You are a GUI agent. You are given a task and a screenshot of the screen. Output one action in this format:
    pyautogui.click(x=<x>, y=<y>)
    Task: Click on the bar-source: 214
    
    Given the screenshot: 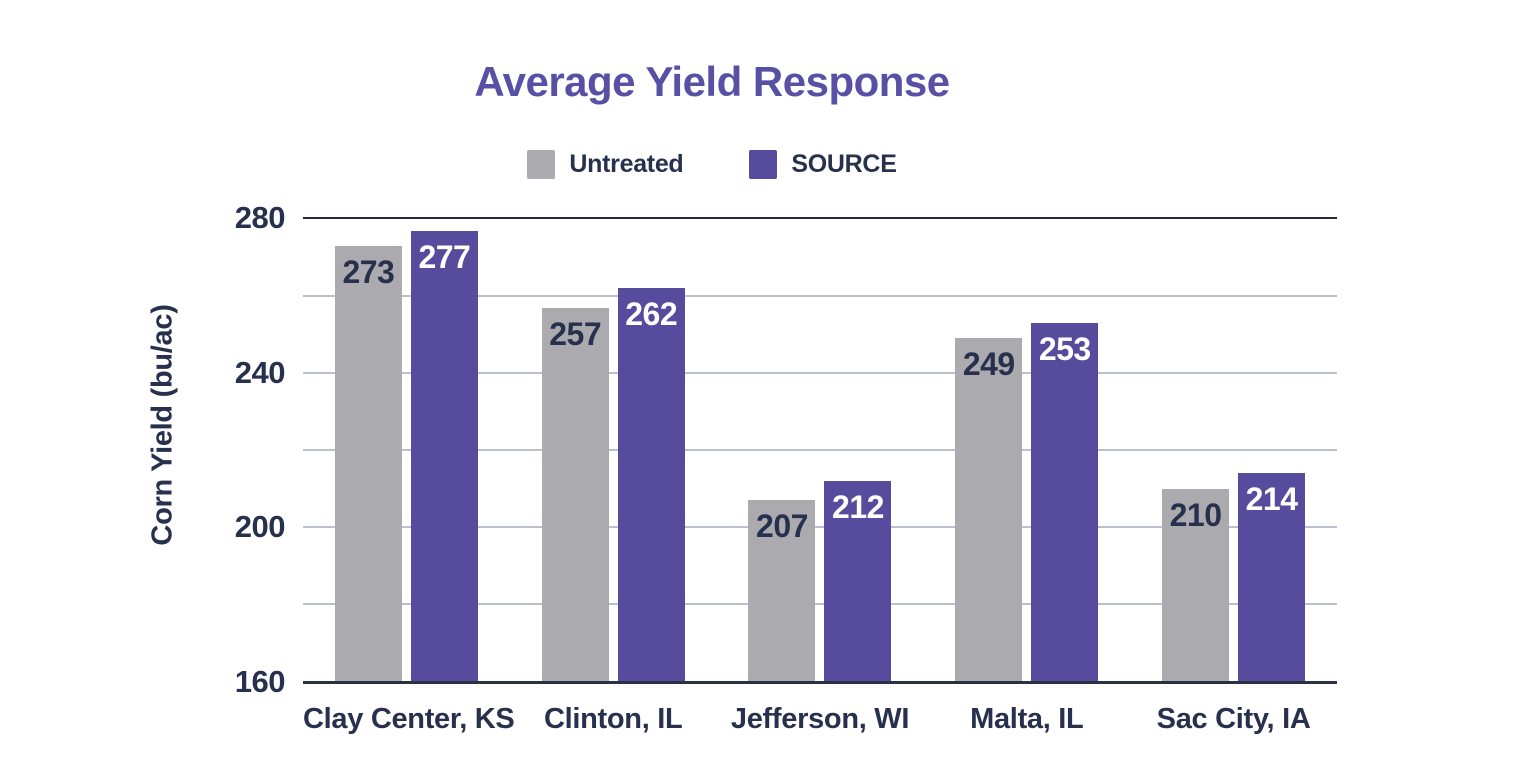 What is the action you would take?
    pyautogui.click(x=1272, y=577)
    